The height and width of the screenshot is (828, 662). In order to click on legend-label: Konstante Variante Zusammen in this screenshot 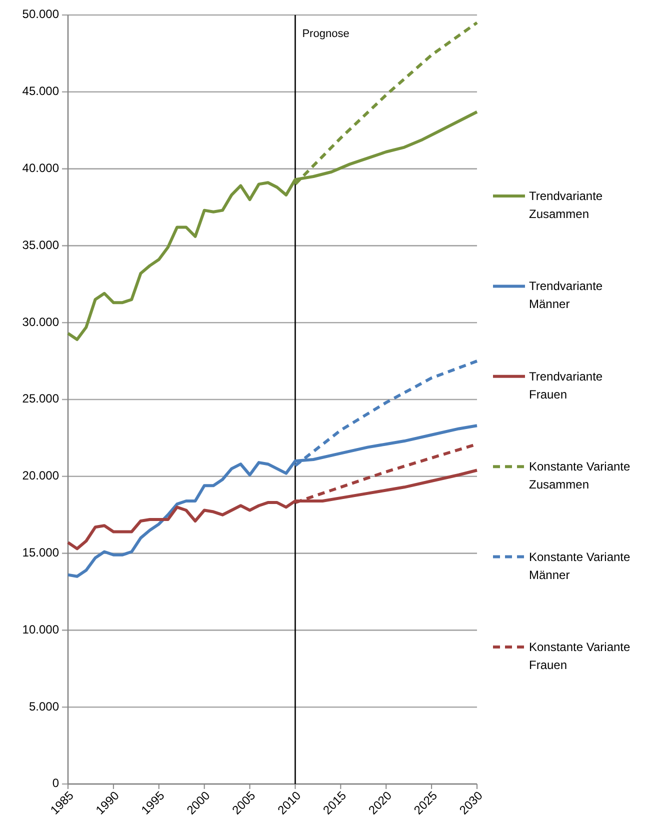, I will do `click(580, 476)`.